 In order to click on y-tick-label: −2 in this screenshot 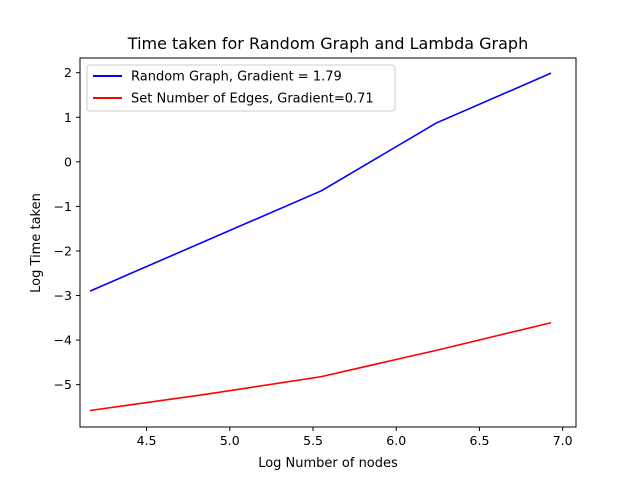, I will do `click(63, 250)`.